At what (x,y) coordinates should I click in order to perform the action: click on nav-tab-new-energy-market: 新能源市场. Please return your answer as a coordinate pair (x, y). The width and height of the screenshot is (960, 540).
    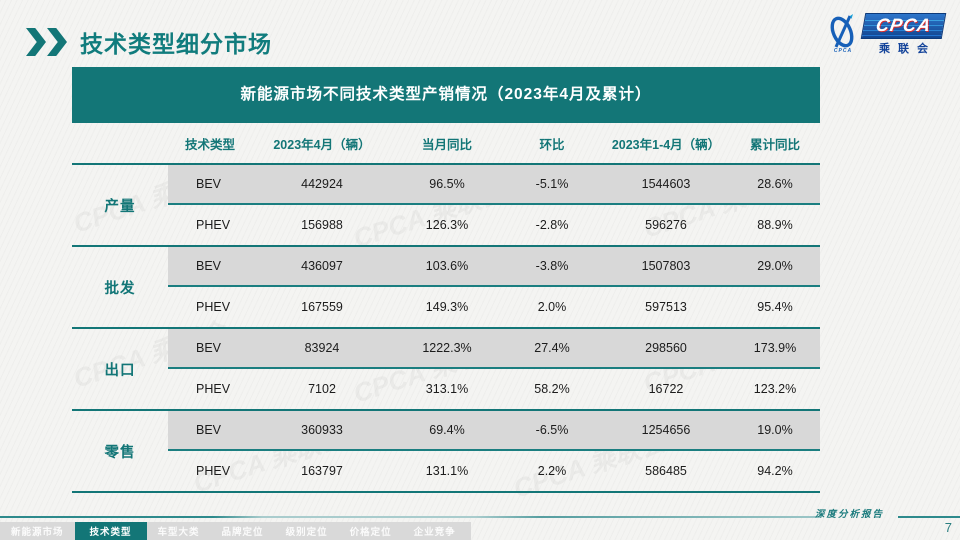
    Looking at the image, I should click on (37, 532).